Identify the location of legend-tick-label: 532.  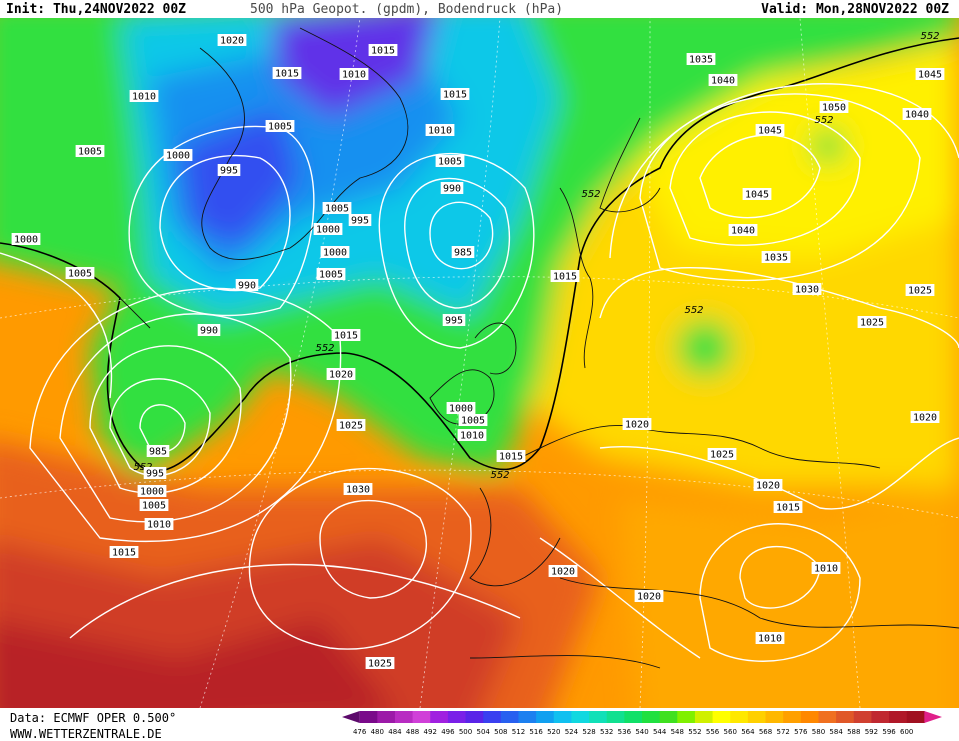
(606, 732).